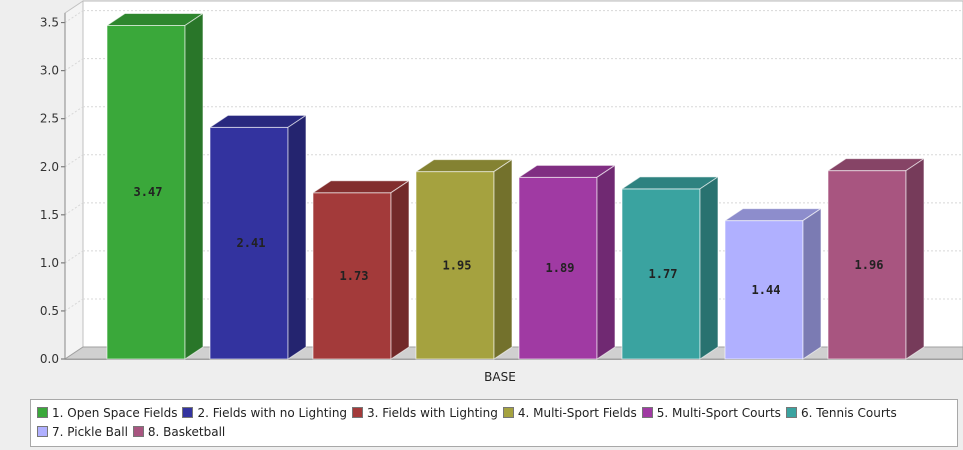 This screenshot has height=450, width=963. What do you see at coordinates (49, 23) in the screenshot?
I see `y-tick-label: 3.5` at bounding box center [49, 23].